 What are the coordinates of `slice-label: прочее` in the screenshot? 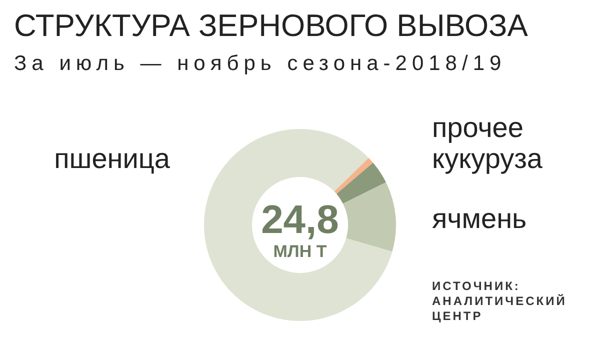 It's located at (478, 127).